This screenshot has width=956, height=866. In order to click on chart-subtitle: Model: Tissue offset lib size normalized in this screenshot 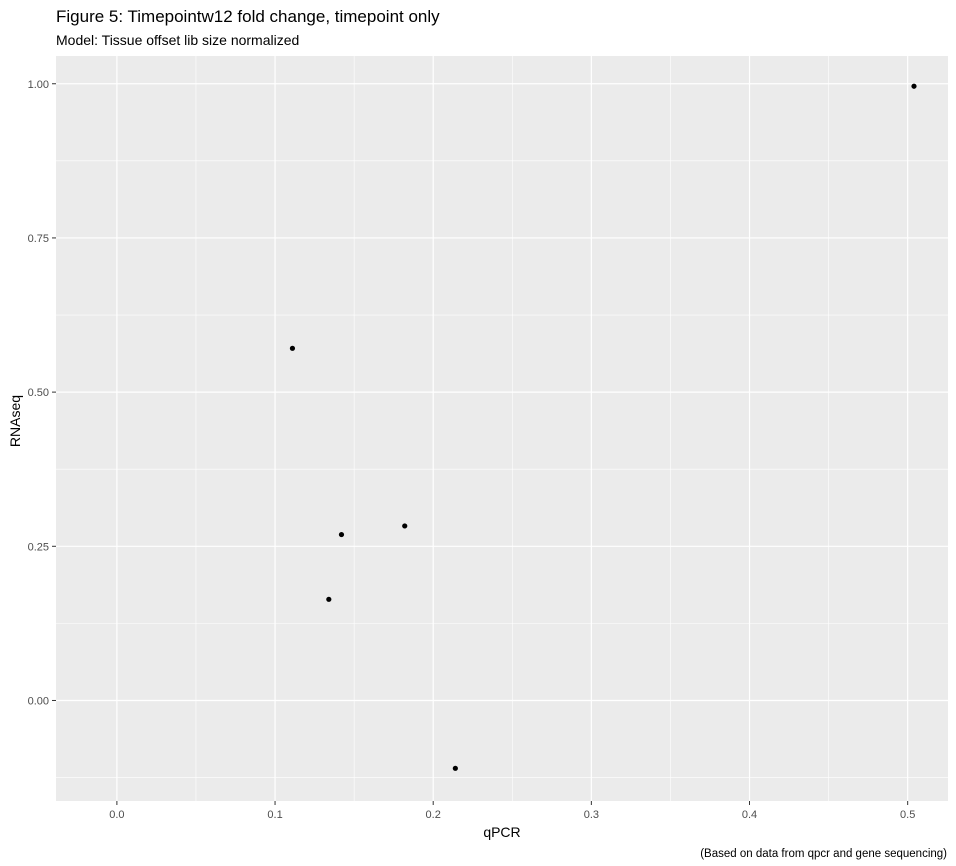, I will do `click(177, 40)`.